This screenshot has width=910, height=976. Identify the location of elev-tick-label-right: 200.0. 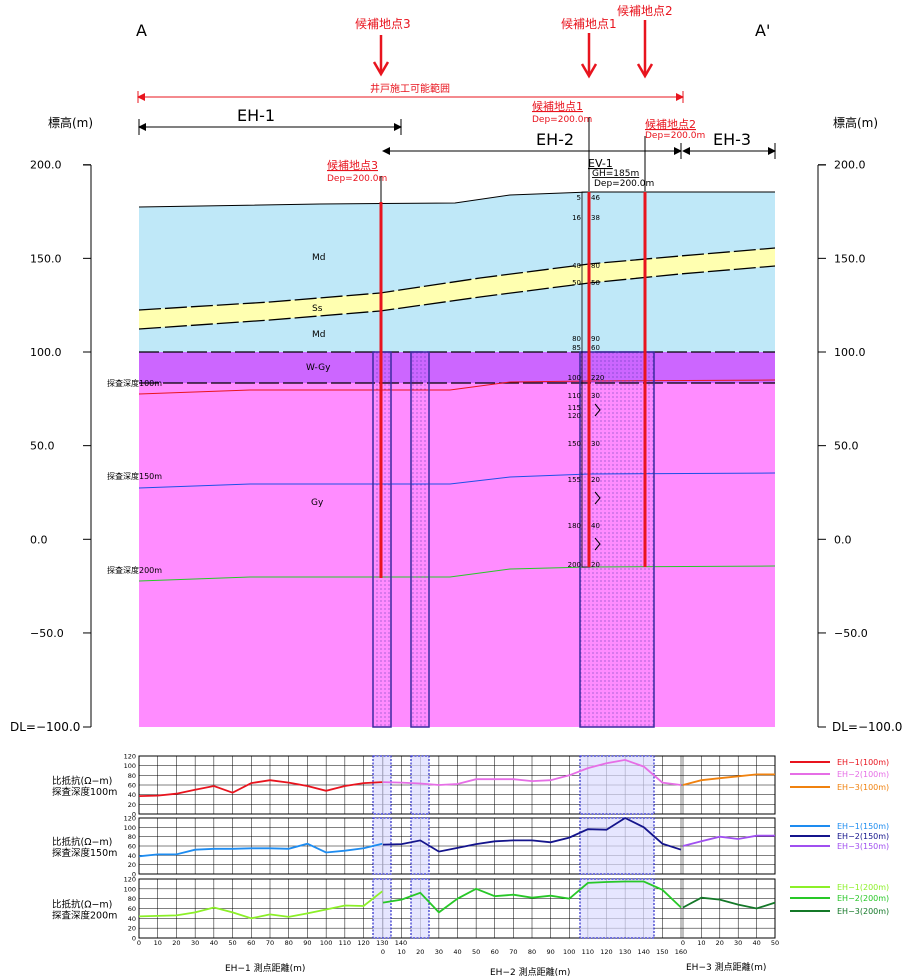
(850, 165).